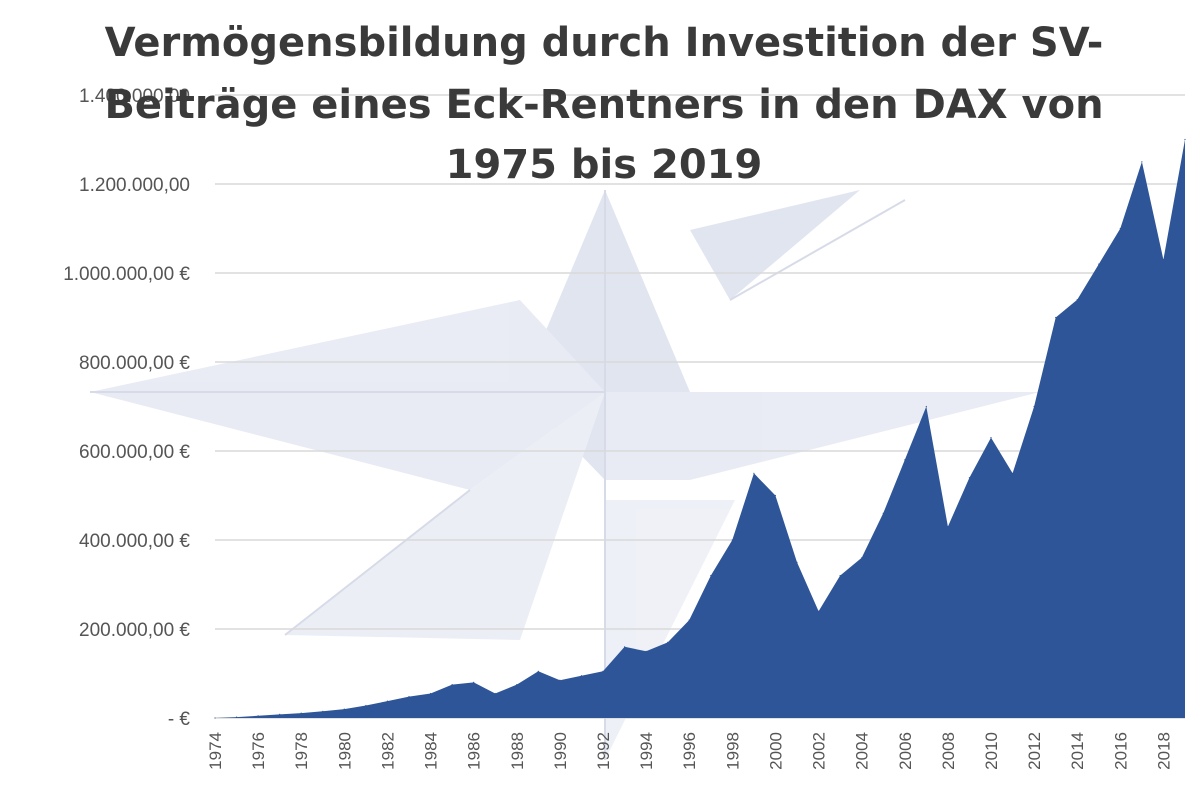 Image resolution: width=1200 pixels, height=800 pixels. What do you see at coordinates (474, 751) in the screenshot?
I see `x-tick-label: 1986` at bounding box center [474, 751].